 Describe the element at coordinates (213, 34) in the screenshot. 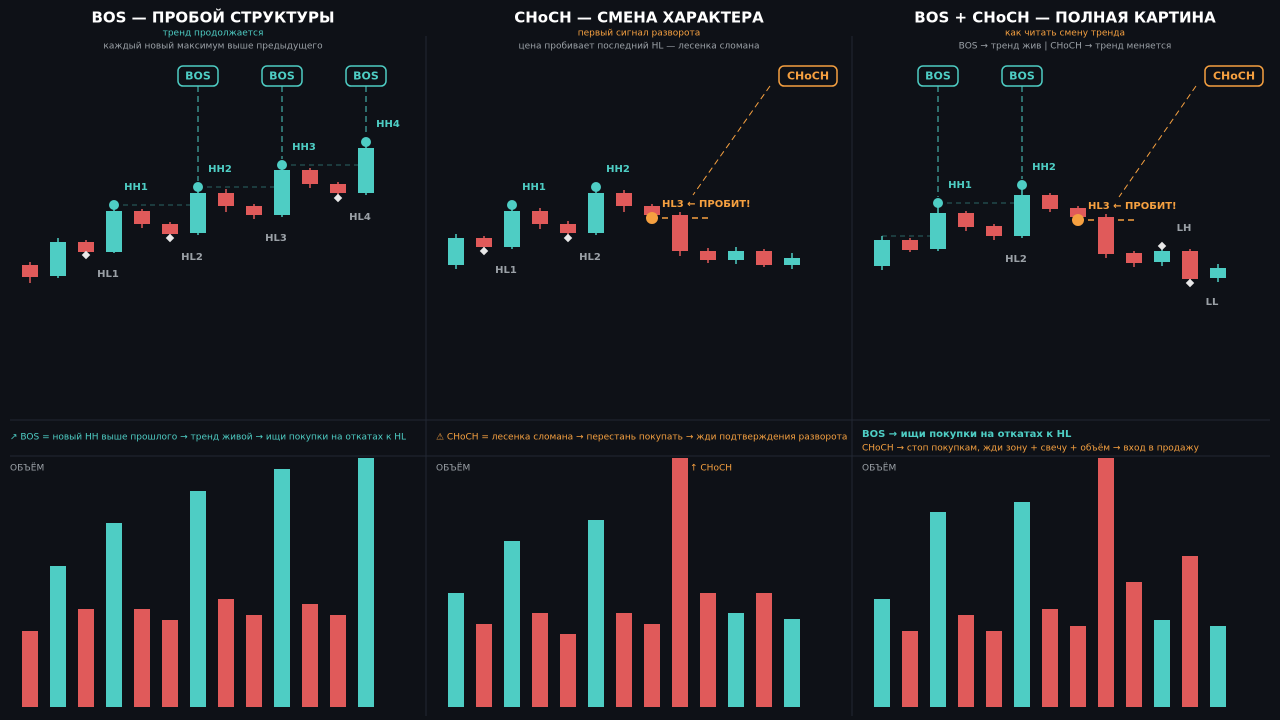

I see `panel-subtitle: тренд продолжается` at that location.